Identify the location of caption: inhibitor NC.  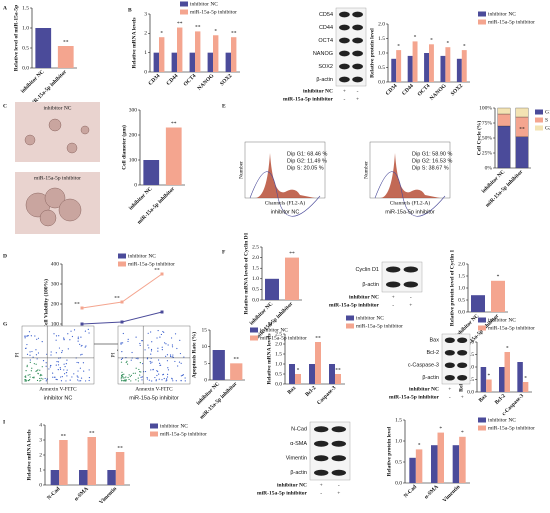
(285, 212).